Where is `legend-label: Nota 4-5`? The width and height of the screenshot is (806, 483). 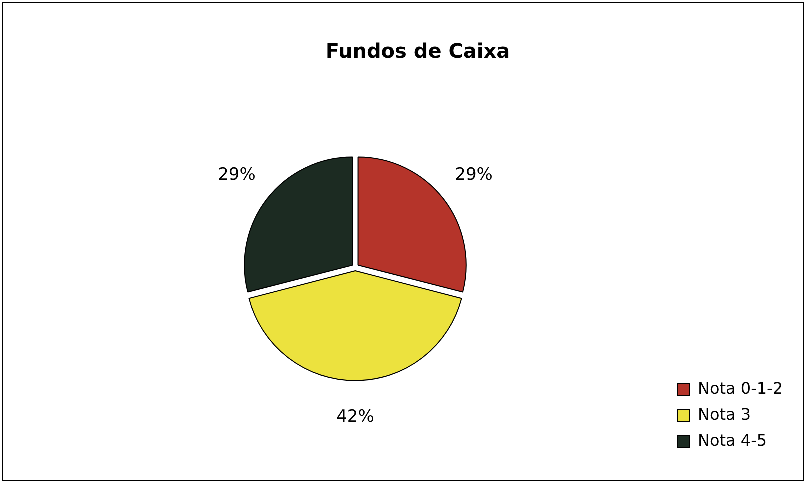
legend-label: Nota 4-5 is located at coordinates (733, 440).